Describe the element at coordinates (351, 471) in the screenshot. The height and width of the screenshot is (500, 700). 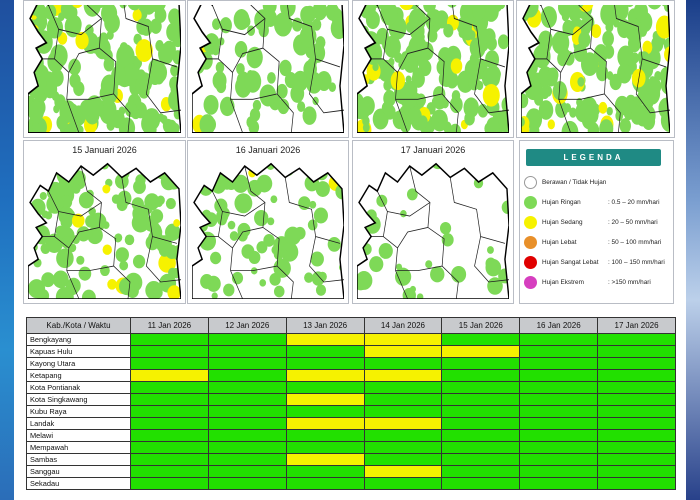
I see `table-row: Sanggau` at that location.